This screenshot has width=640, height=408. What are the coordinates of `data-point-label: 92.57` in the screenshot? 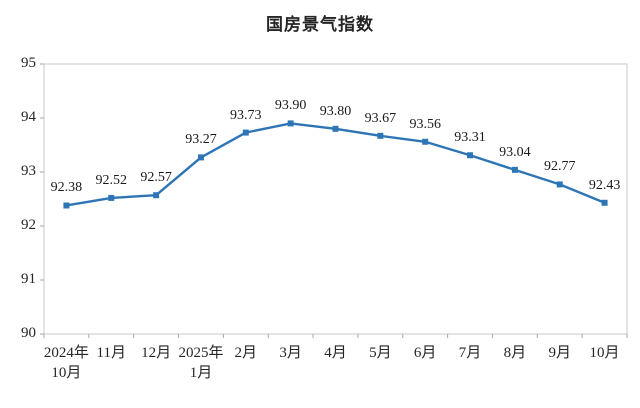 It's located at (156, 178).